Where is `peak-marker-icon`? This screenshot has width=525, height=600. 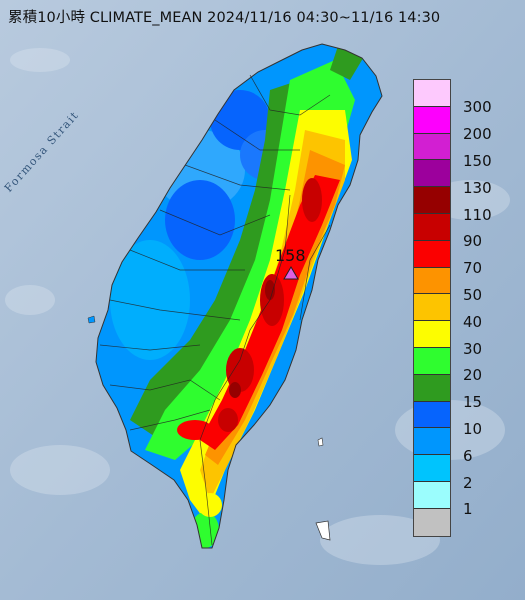
peak-marker-icon is located at coordinates (291, 273).